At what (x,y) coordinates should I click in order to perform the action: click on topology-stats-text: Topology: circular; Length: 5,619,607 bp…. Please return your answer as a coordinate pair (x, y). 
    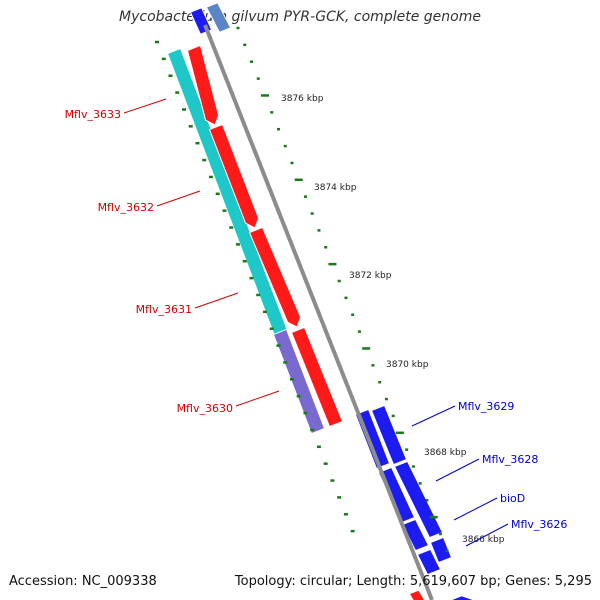
    Looking at the image, I should click on (413, 581).